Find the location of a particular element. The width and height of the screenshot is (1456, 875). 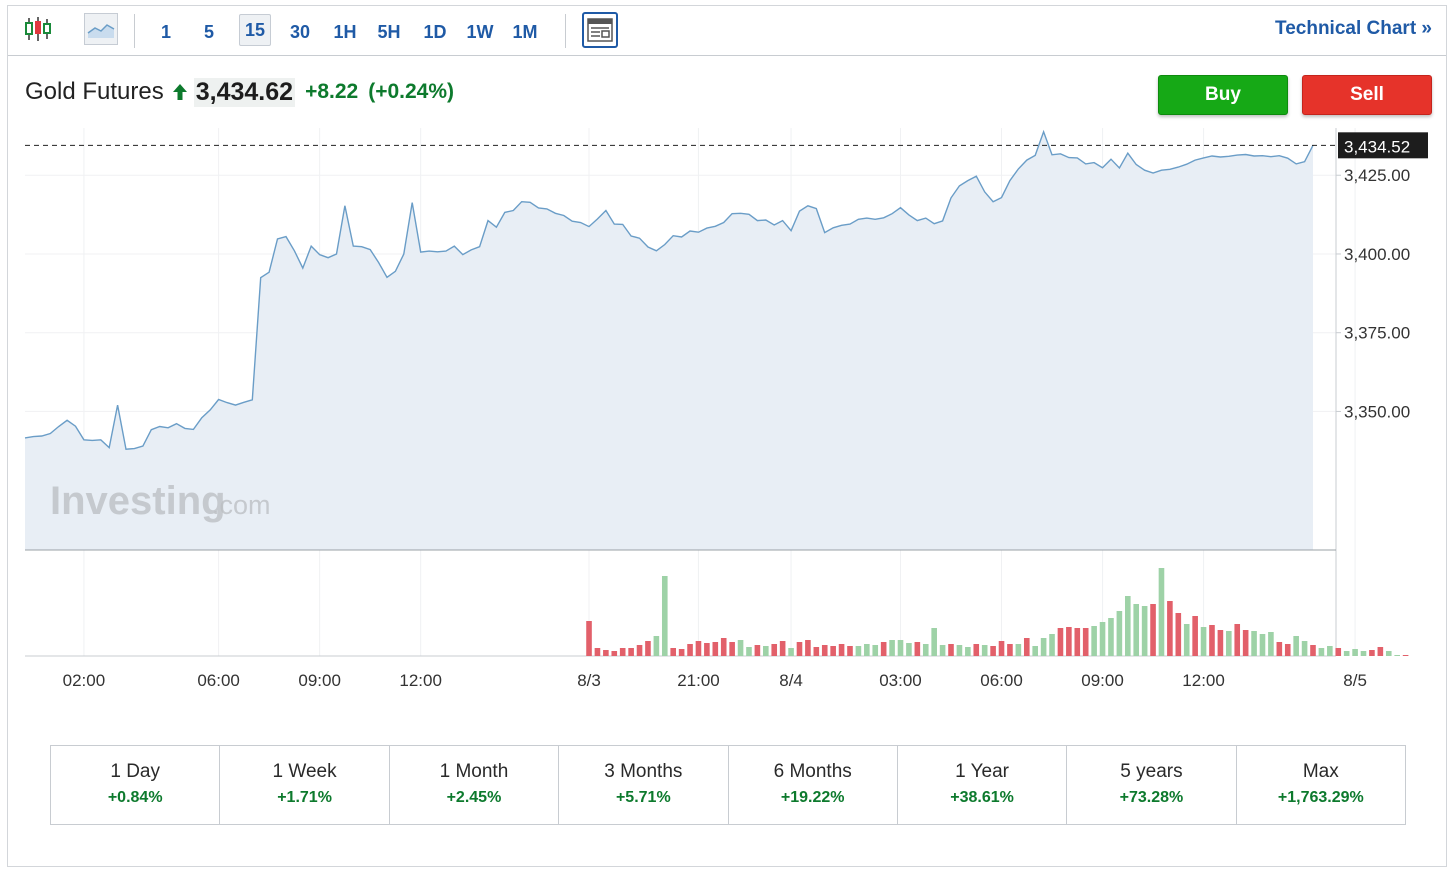

buy-button: Buy is located at coordinates (1223, 95).